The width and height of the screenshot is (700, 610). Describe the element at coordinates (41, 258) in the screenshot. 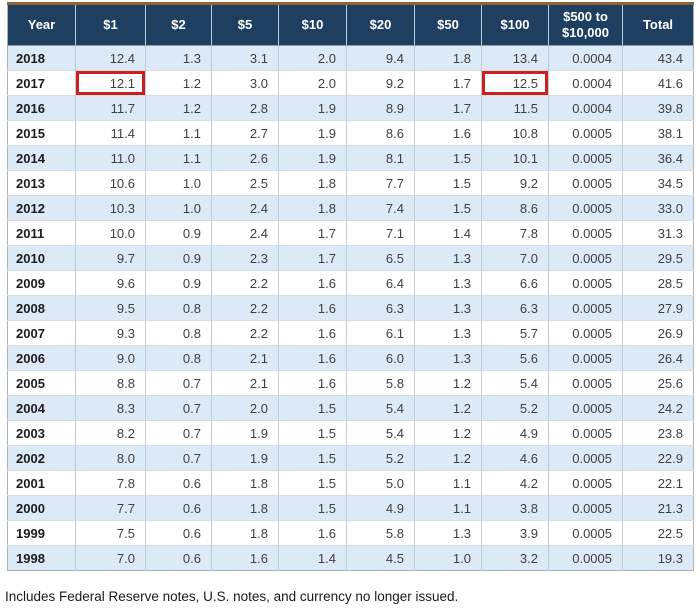

I see `year-cell: 2010` at that location.